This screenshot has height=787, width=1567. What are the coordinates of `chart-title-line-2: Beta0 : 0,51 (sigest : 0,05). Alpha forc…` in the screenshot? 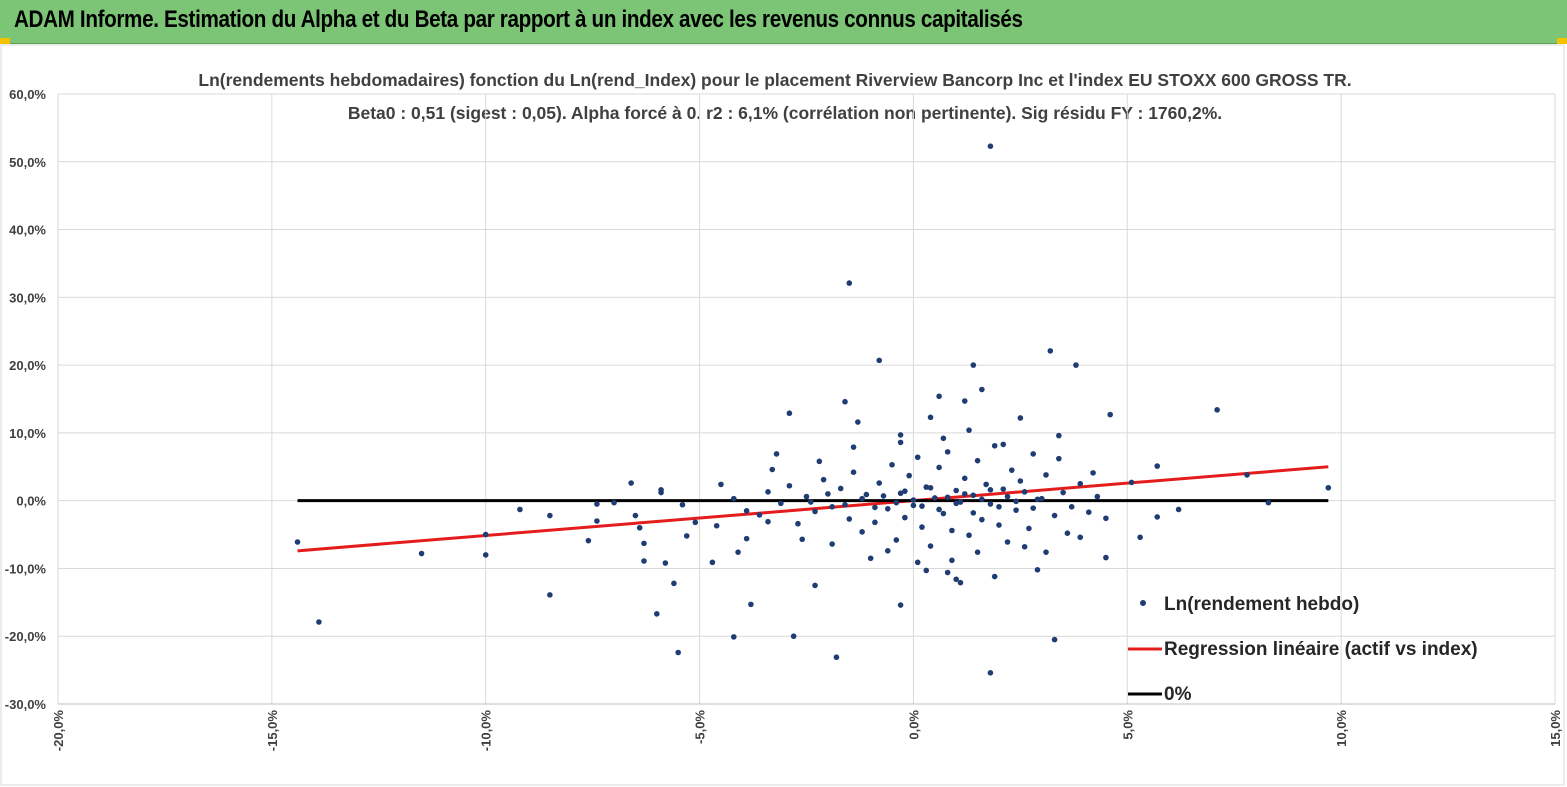 It's located at (785, 113).